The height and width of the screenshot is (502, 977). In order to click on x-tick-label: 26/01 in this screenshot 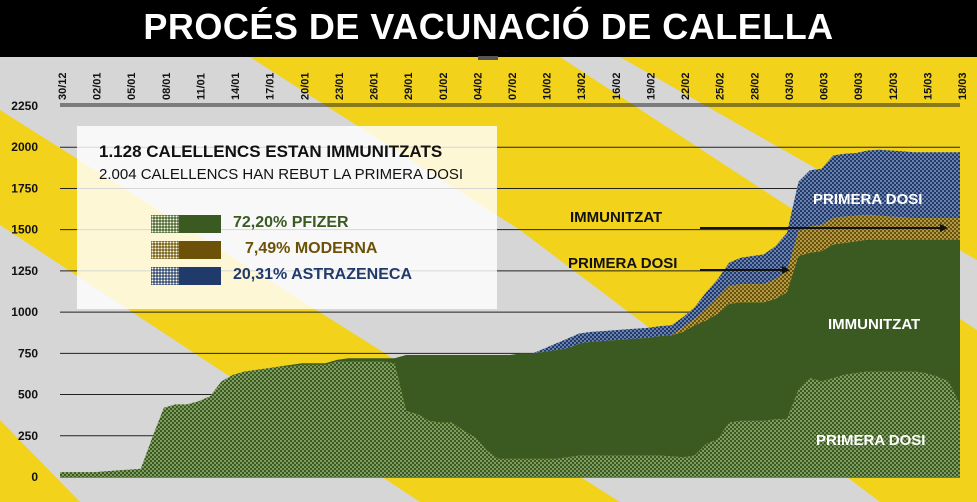, I will do `click(375, 86)`.